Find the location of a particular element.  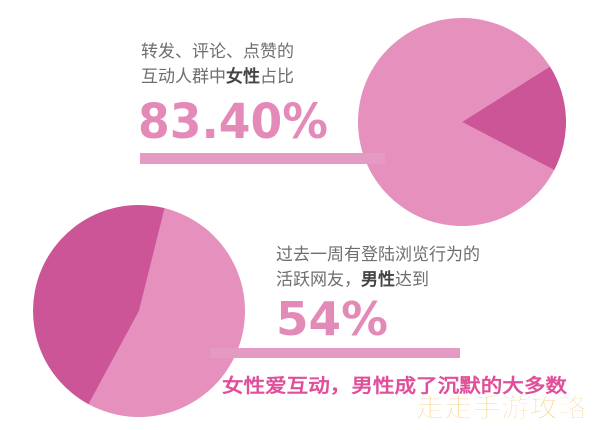

chart2-title-line2: 活跃网友，男性达到 is located at coordinates (352, 279).